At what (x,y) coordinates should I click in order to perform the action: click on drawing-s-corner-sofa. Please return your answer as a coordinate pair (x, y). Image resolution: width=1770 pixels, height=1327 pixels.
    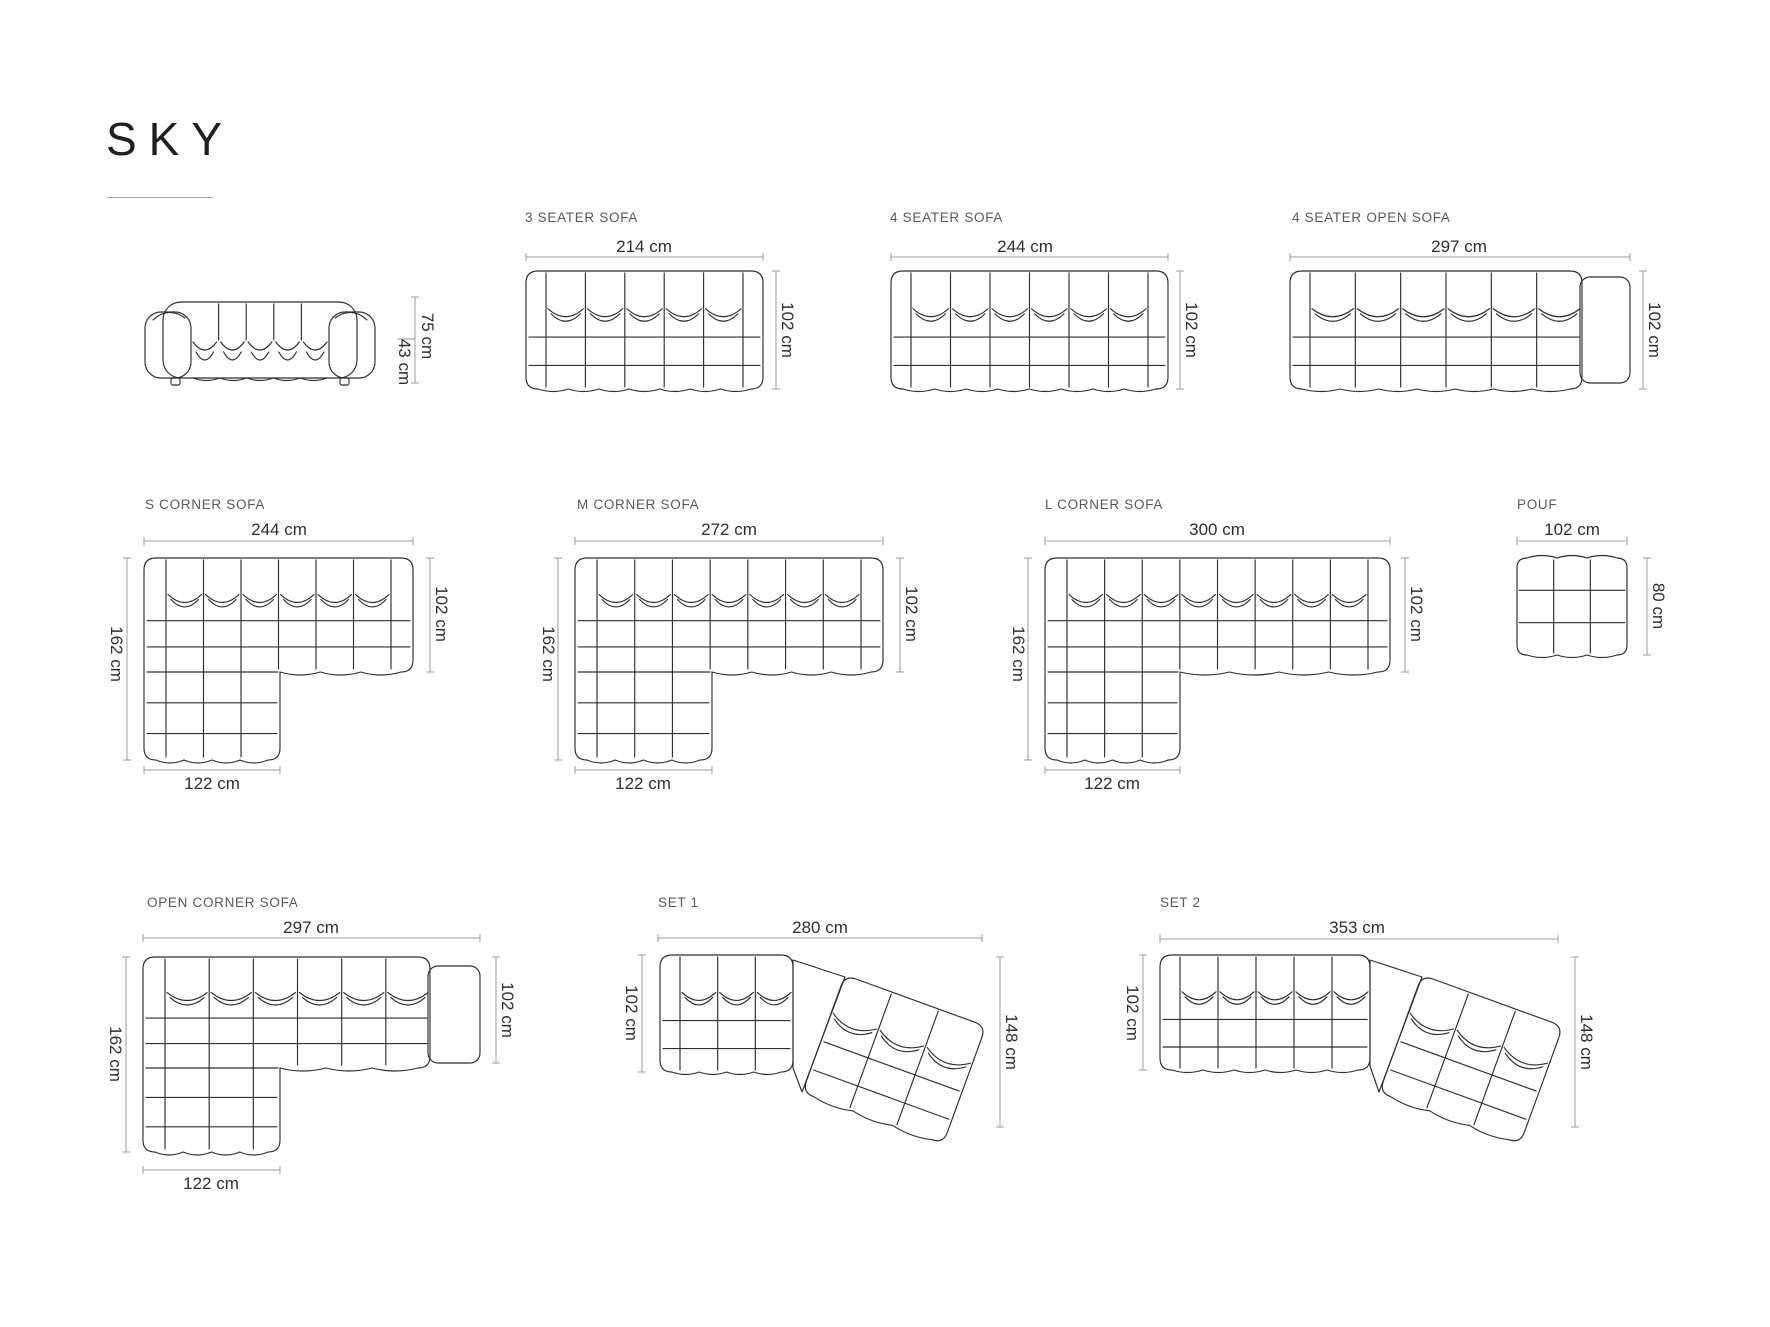
    Looking at the image, I should click on (278, 660).